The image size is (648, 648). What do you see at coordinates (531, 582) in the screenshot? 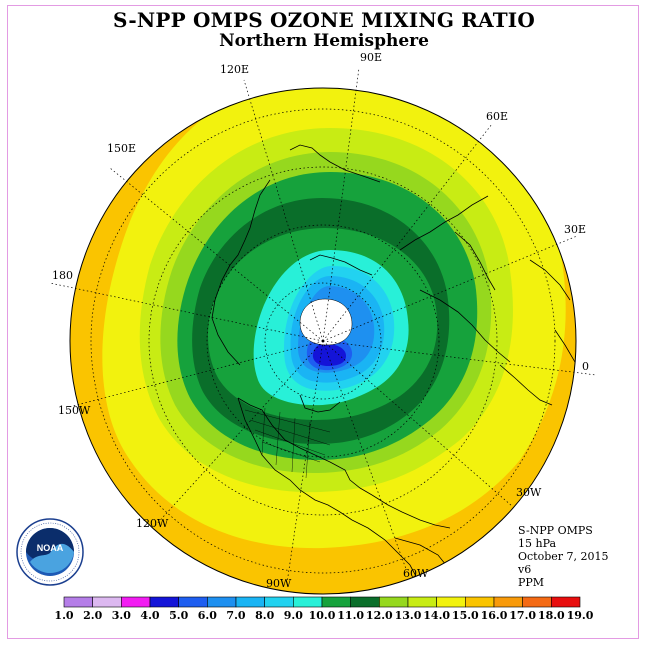
I see `info-units: PPM` at bounding box center [531, 582].